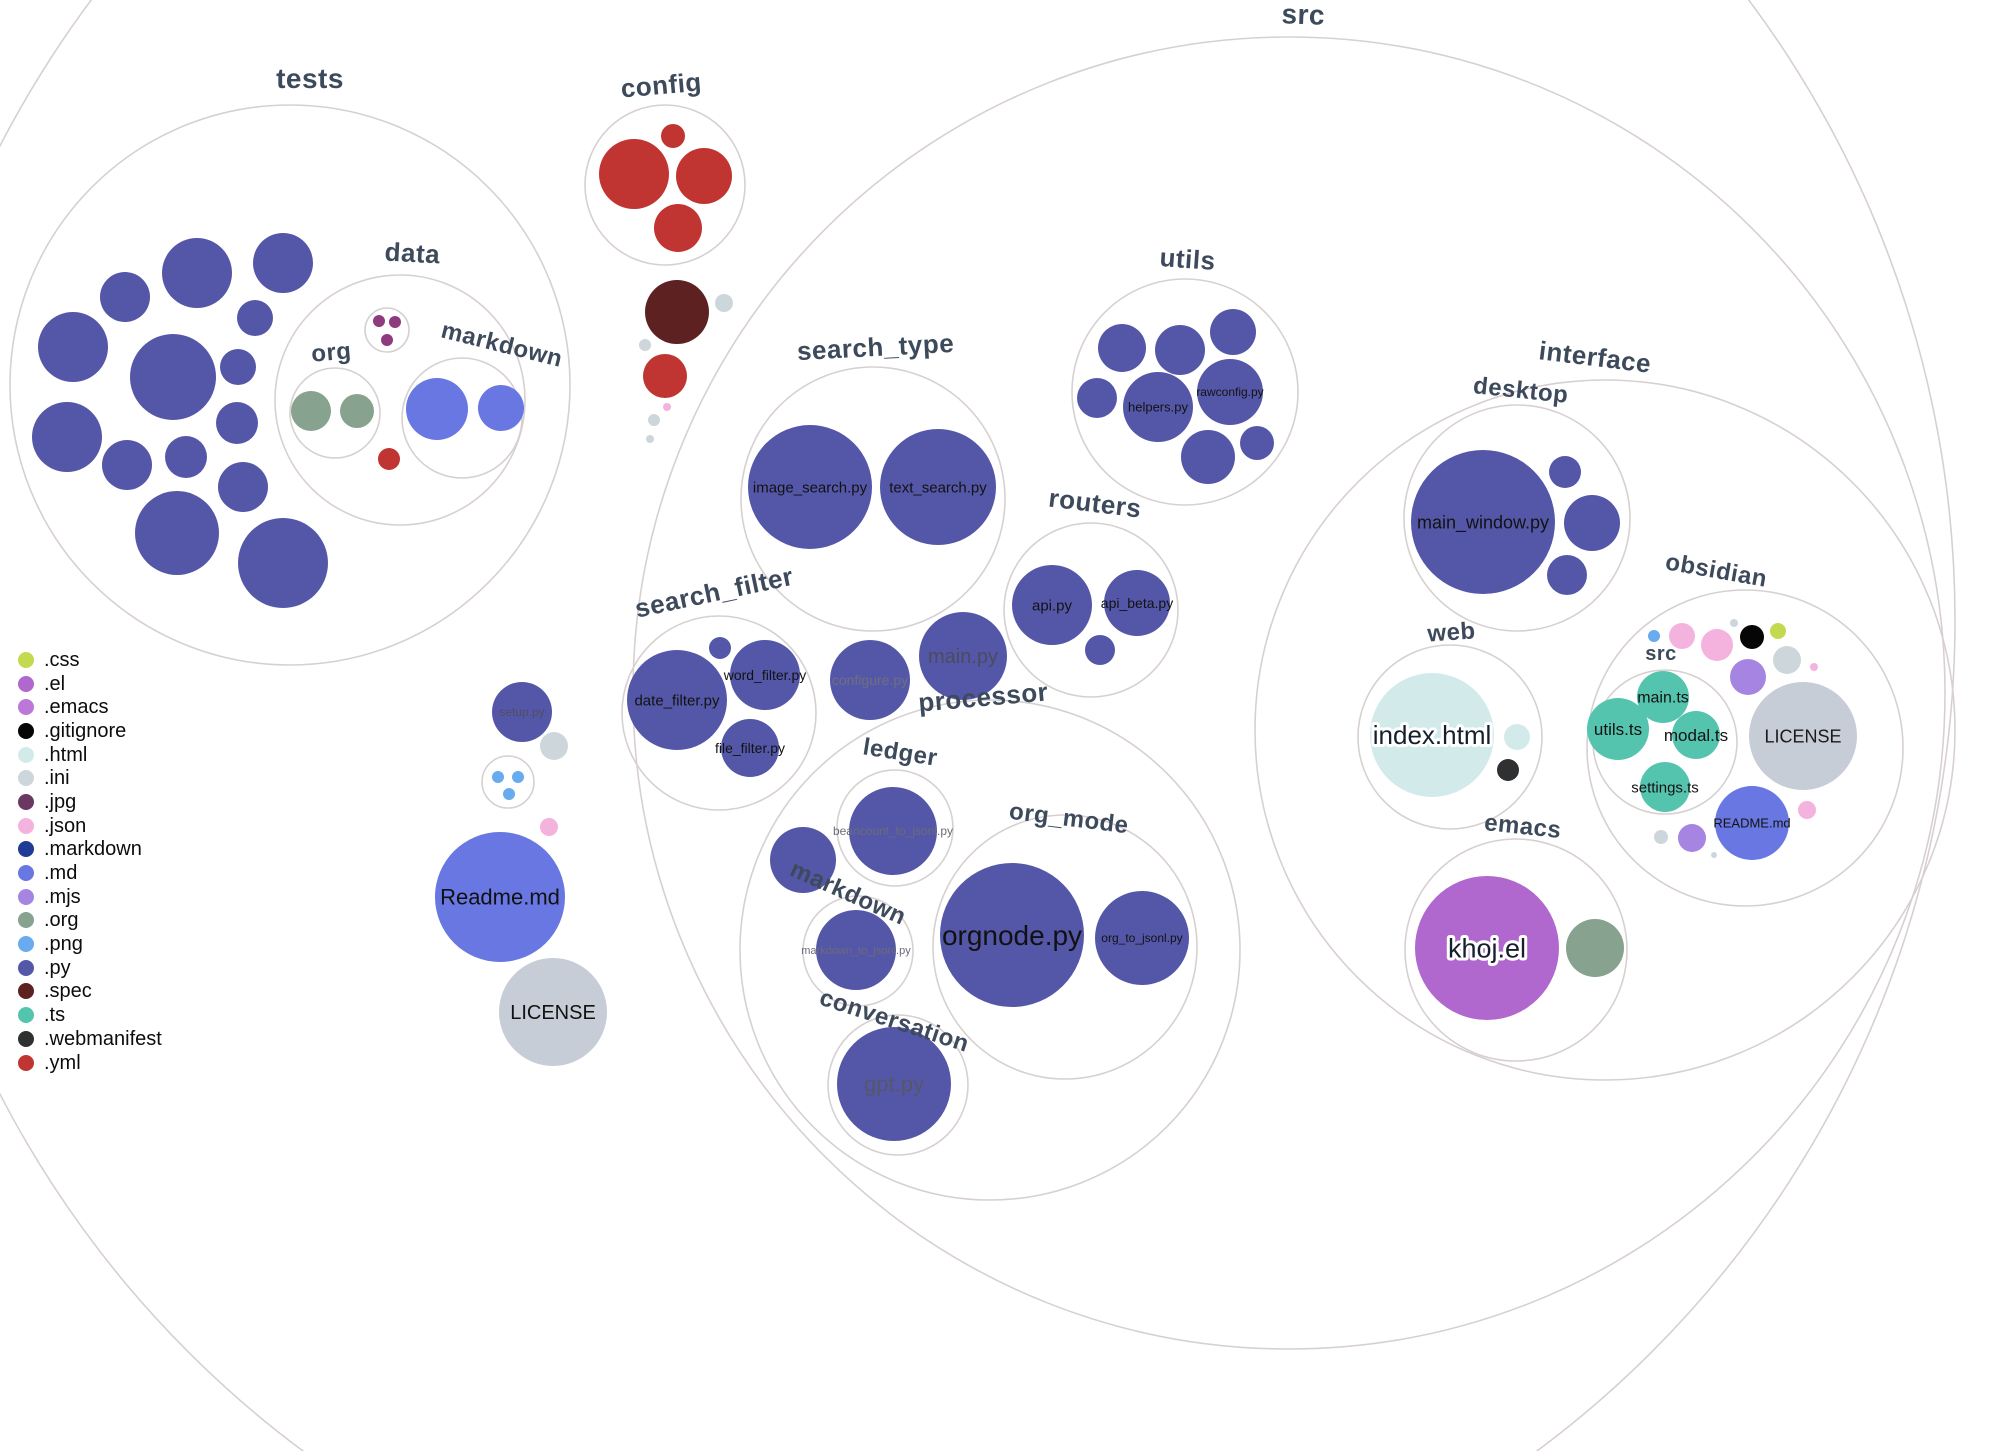 This screenshot has height=1451, width=1995. What do you see at coordinates (1745, 748) in the screenshot?
I see `folder-circle-obsidian` at bounding box center [1745, 748].